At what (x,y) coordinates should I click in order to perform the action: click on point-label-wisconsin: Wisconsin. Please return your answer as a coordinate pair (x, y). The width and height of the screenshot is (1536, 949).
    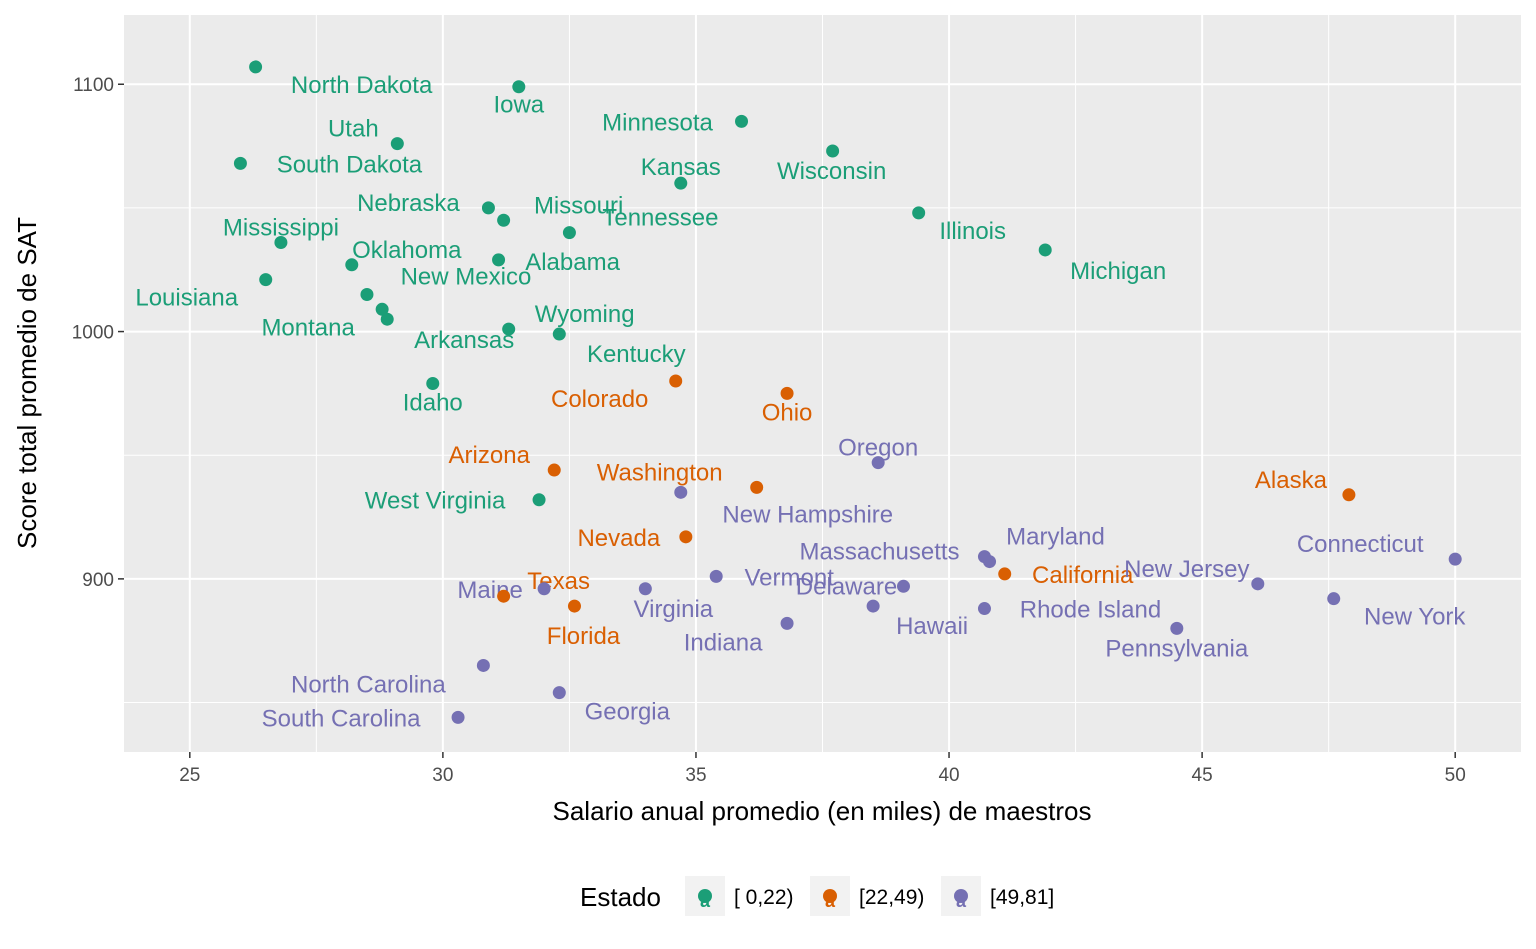
    Looking at the image, I should click on (831, 171).